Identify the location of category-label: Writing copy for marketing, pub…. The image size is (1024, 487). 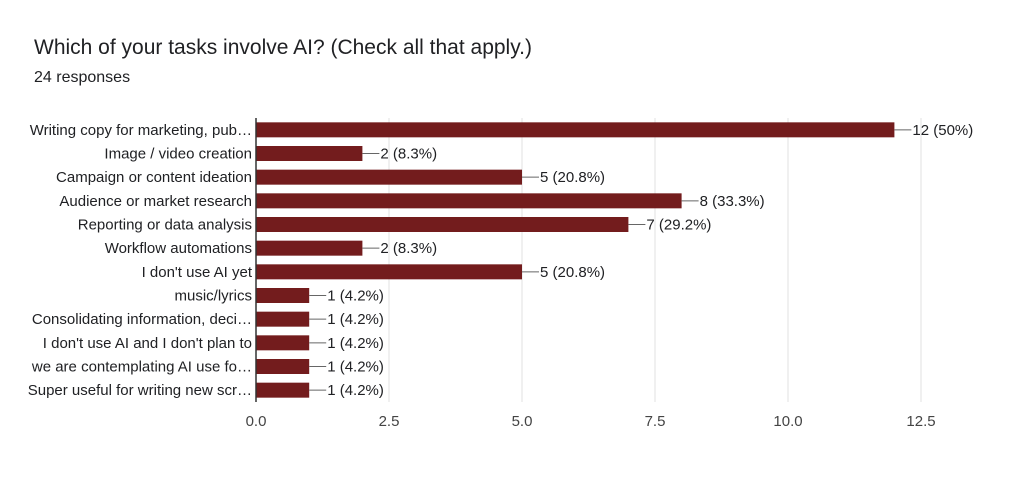
(141, 130).